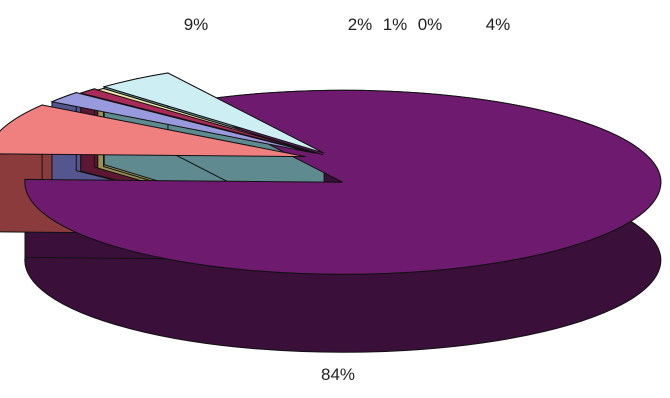  I want to click on data-label-2: 2%, so click(360, 24).